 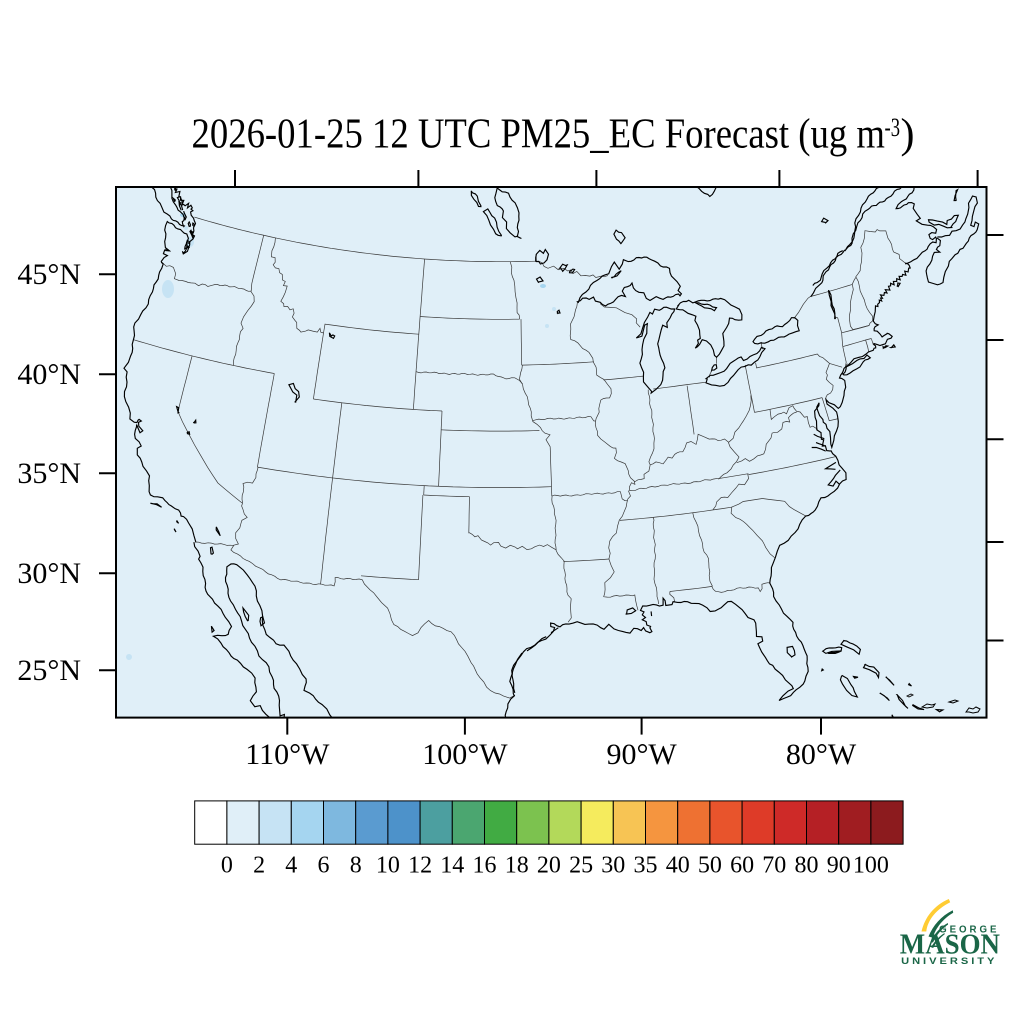 What do you see at coordinates (839, 866) in the screenshot?
I see `svg-text: 90` at bounding box center [839, 866].